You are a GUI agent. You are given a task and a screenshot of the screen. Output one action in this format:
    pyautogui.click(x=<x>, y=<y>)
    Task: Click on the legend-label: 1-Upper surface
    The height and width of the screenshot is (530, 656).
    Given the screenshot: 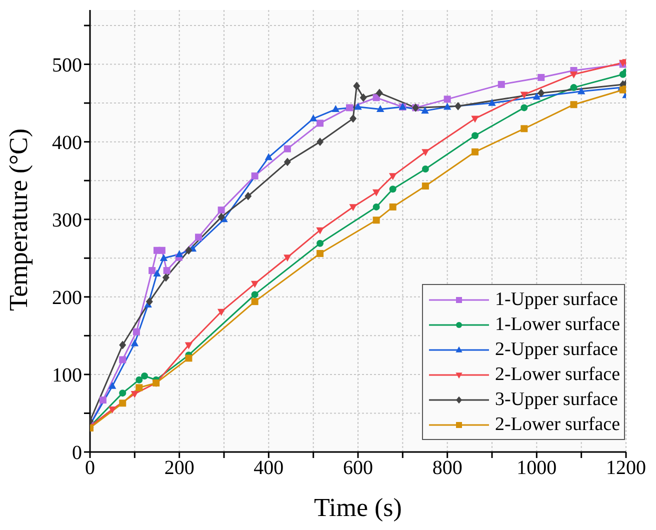 What is the action you would take?
    pyautogui.click(x=556, y=299)
    